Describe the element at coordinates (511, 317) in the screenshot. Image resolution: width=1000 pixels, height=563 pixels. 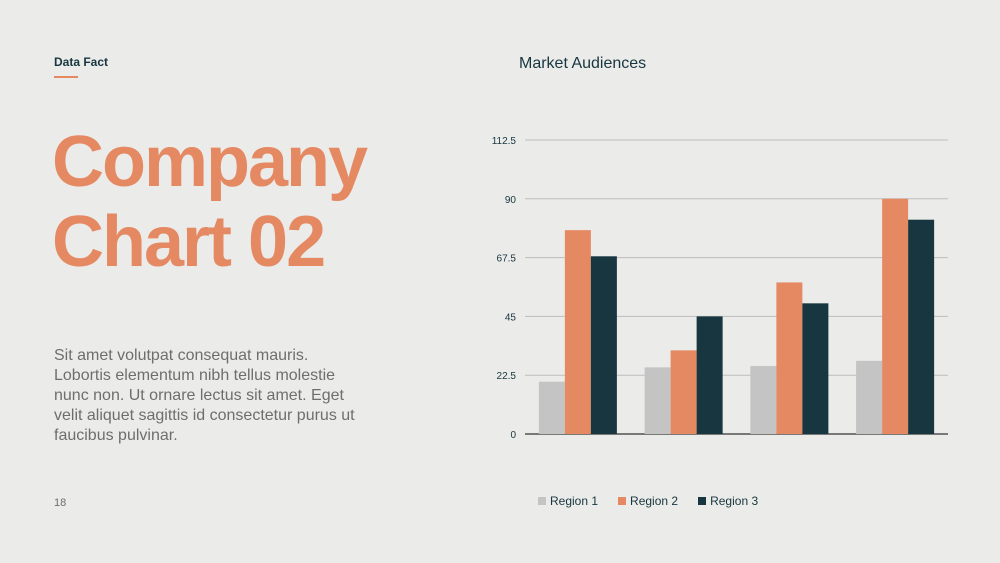
I see `y-tick-label: 45` at that location.